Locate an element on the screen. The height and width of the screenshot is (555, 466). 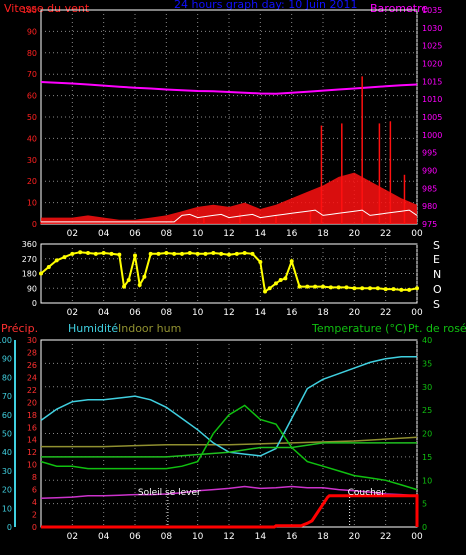
humidity-y-tick: 50 is located at coordinates (7, 434).